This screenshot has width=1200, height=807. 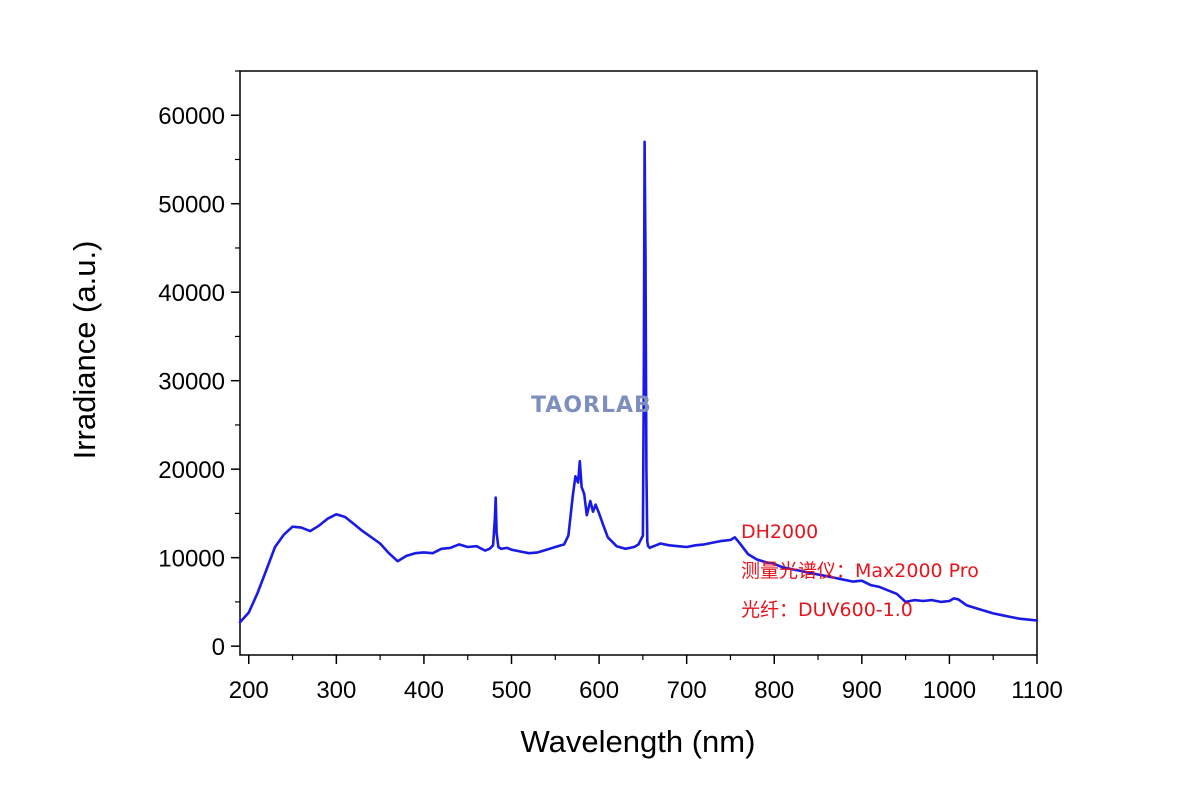 What do you see at coordinates (84, 350) in the screenshot?
I see `y-axis-title: Irradiance (a.u.)` at bounding box center [84, 350].